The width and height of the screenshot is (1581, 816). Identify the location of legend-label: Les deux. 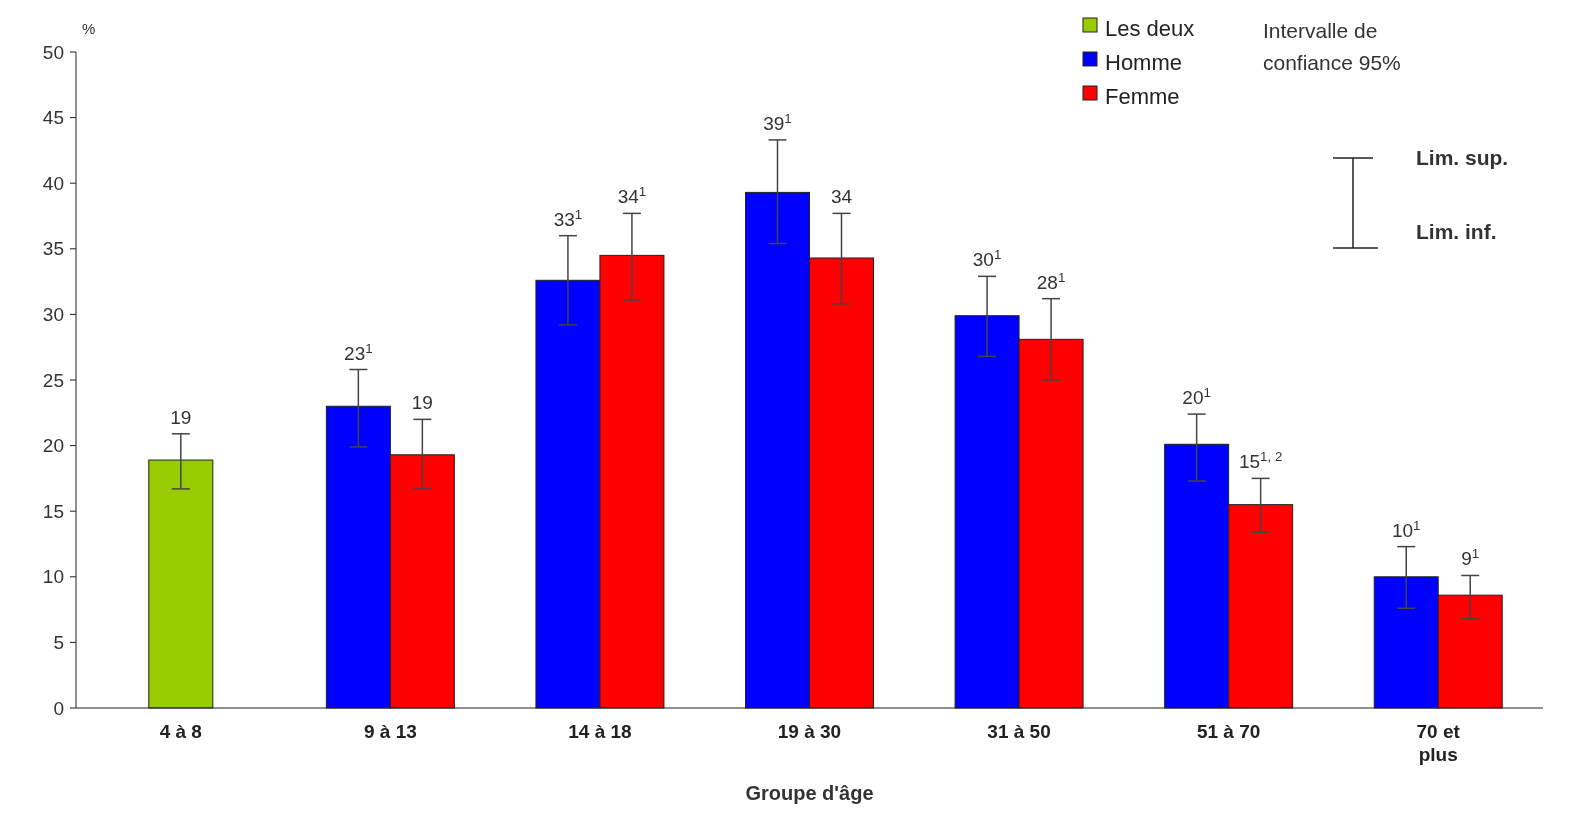
(1150, 28).